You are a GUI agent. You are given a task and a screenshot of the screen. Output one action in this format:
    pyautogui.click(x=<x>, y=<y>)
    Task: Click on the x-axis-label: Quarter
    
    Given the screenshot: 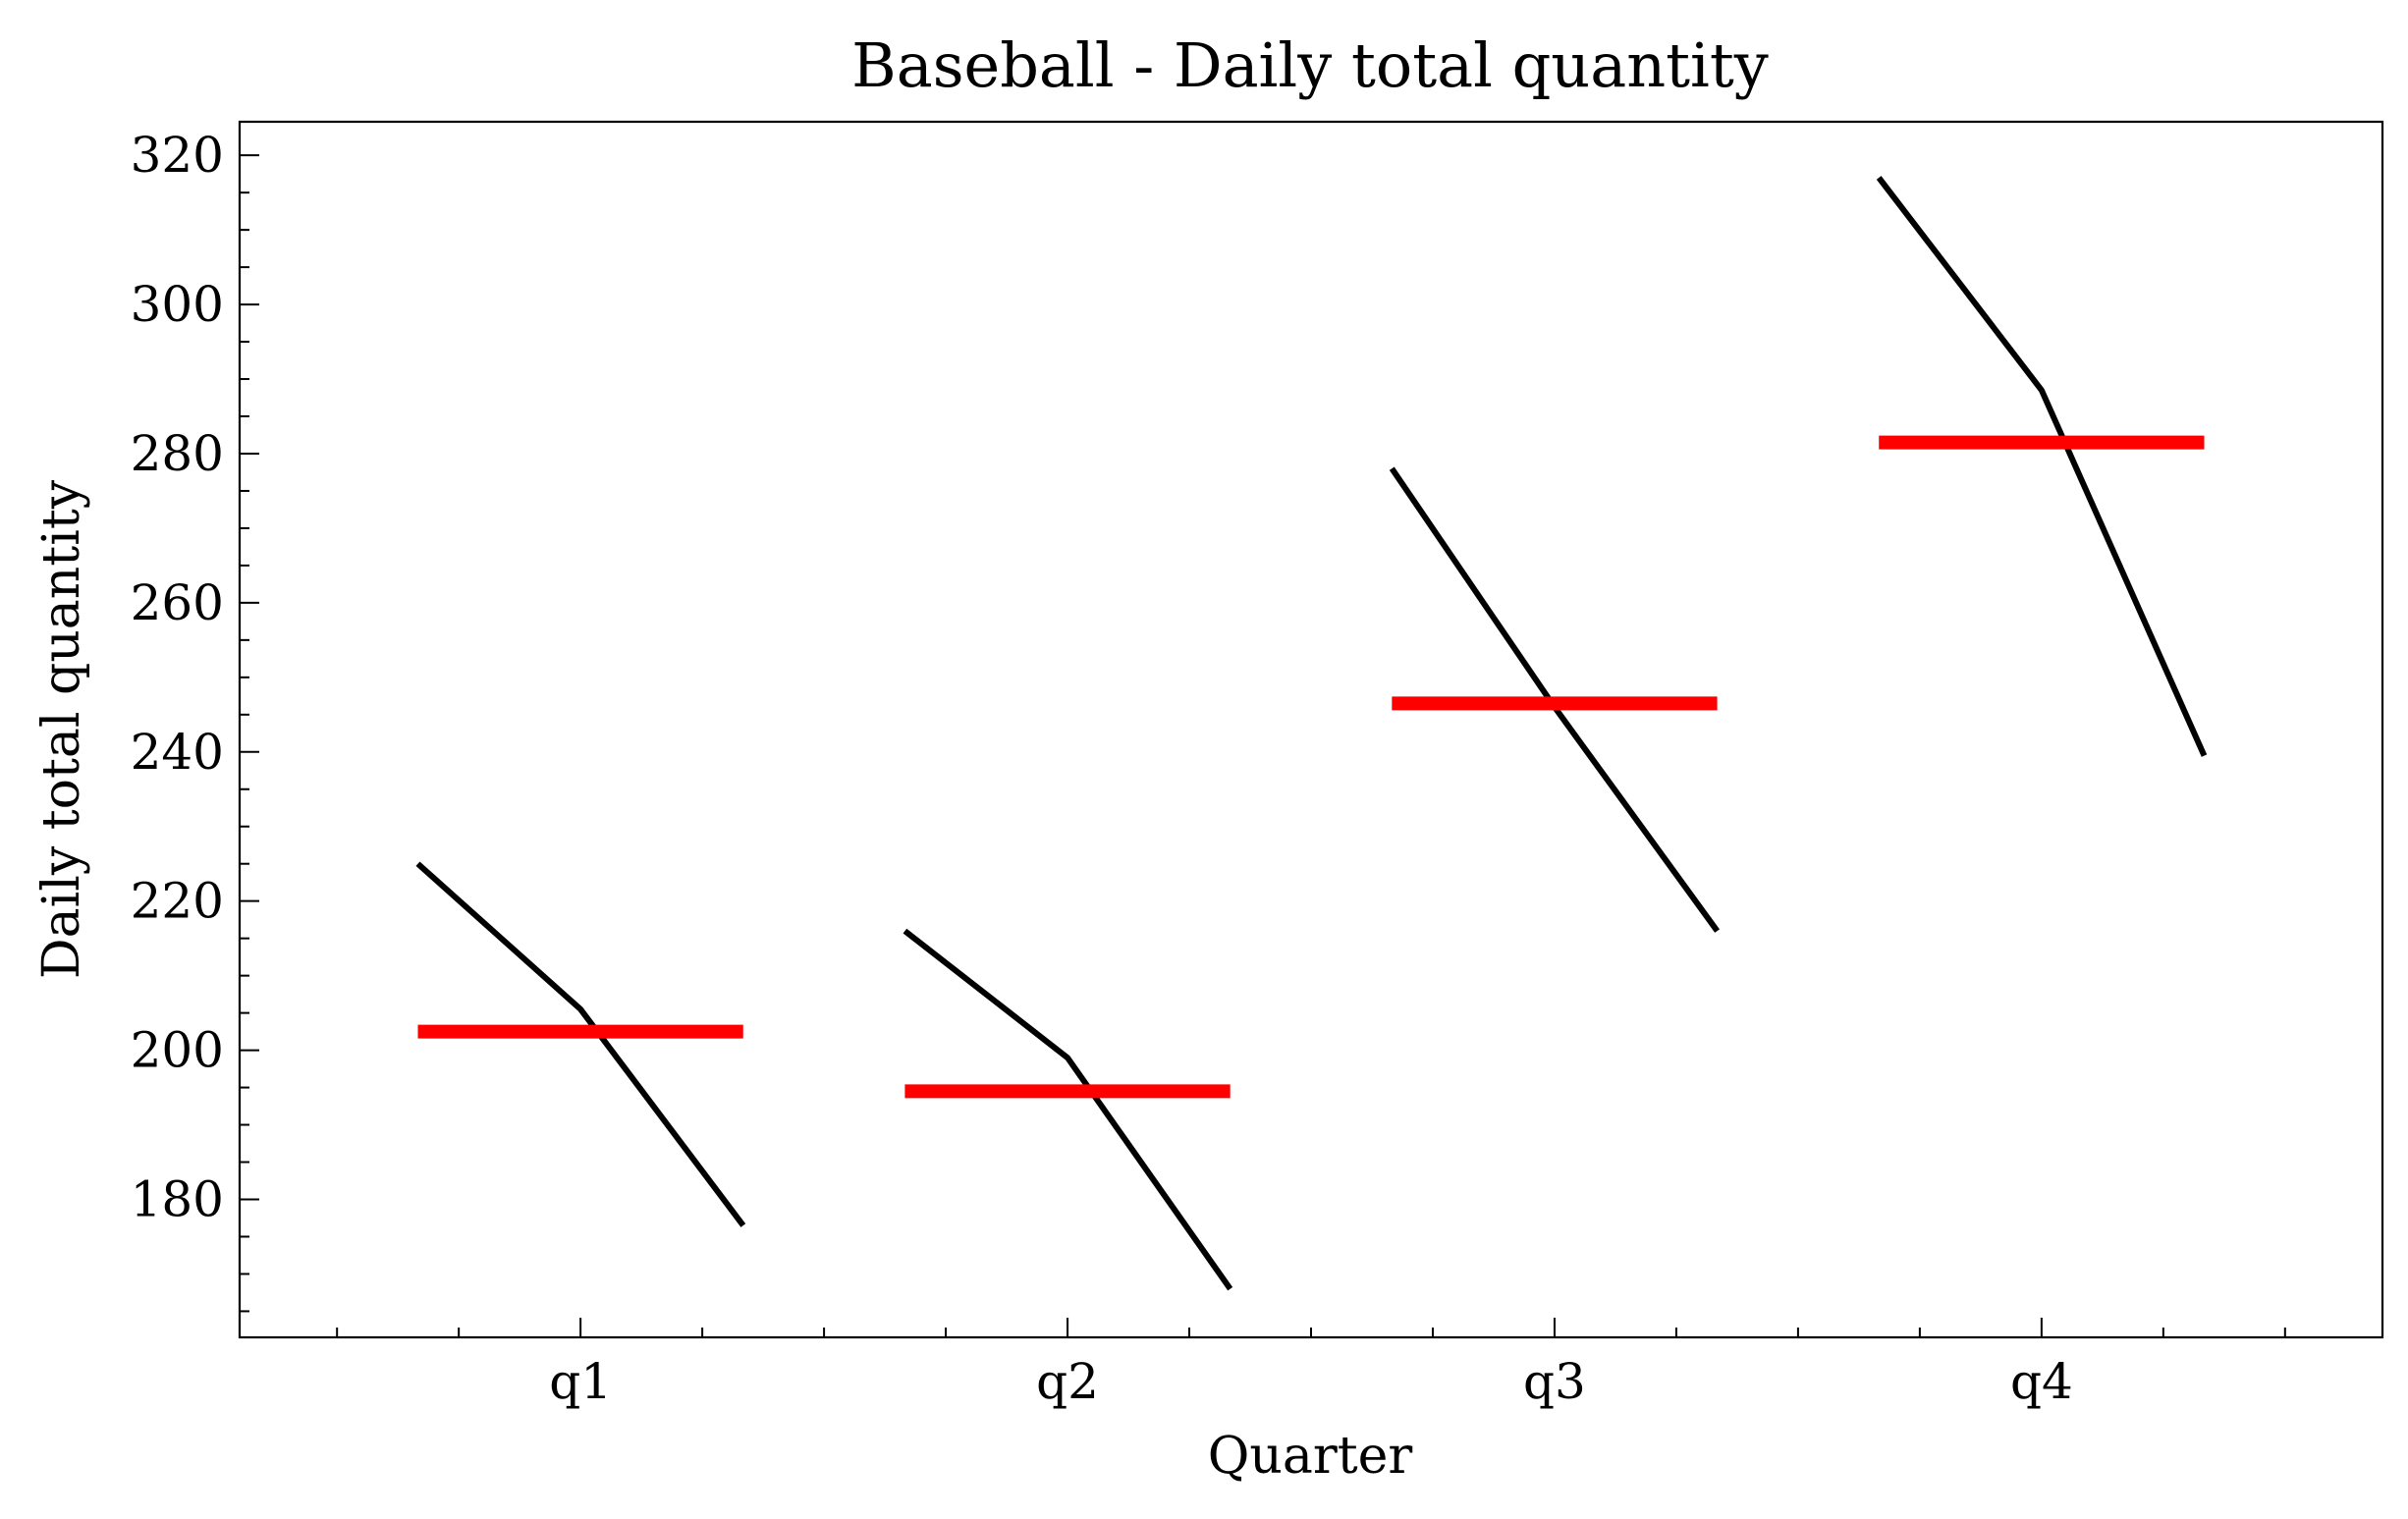 What is the action you would take?
    pyautogui.click(x=1311, y=1456)
    